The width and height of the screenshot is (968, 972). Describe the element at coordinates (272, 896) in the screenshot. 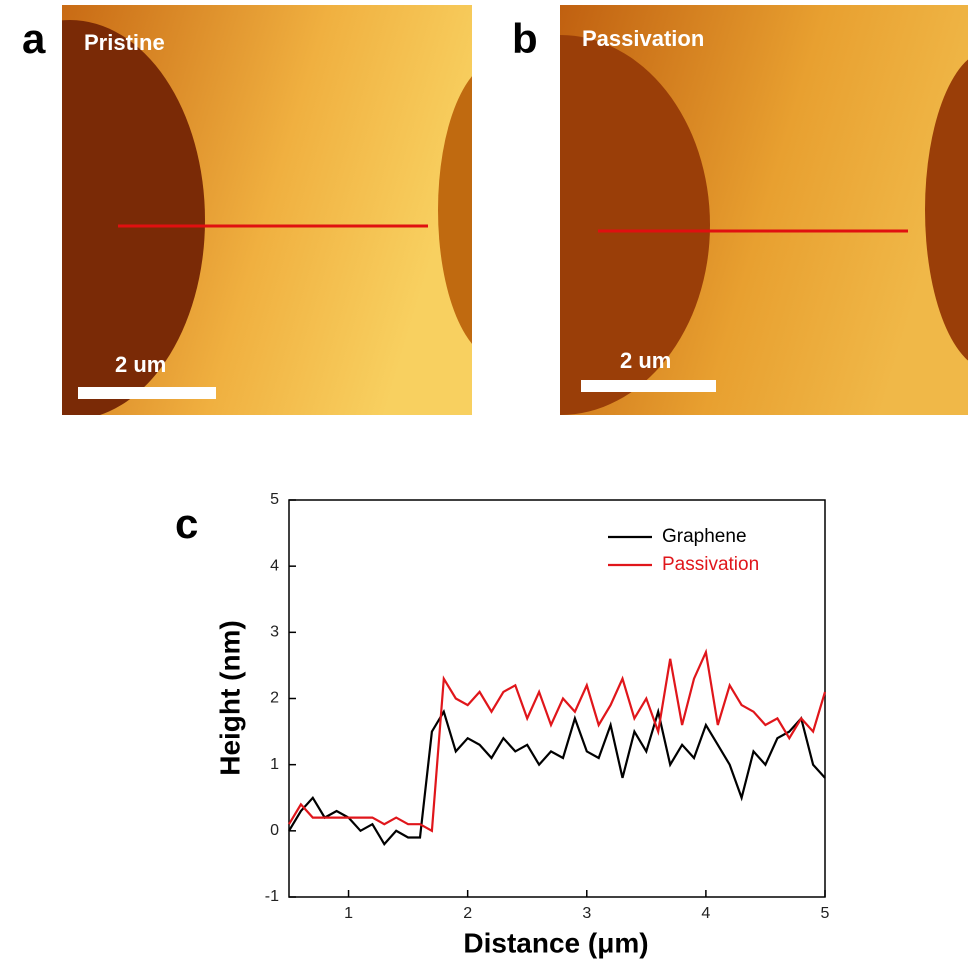

I see `y-tick-label: -1` at that location.